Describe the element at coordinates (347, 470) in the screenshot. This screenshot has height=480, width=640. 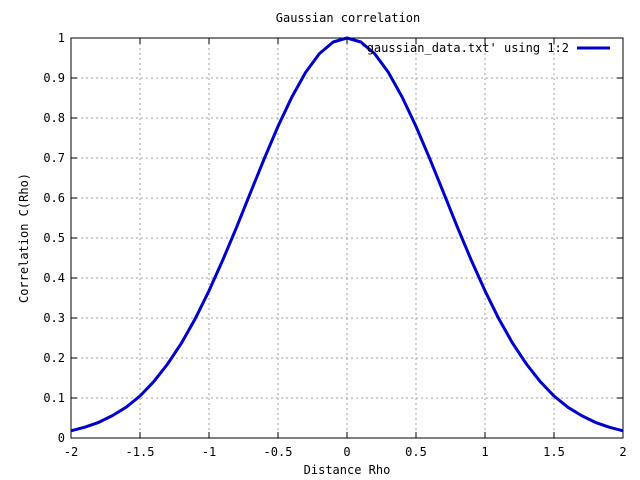
I see `x-axis-label: Distance Rho` at that location.